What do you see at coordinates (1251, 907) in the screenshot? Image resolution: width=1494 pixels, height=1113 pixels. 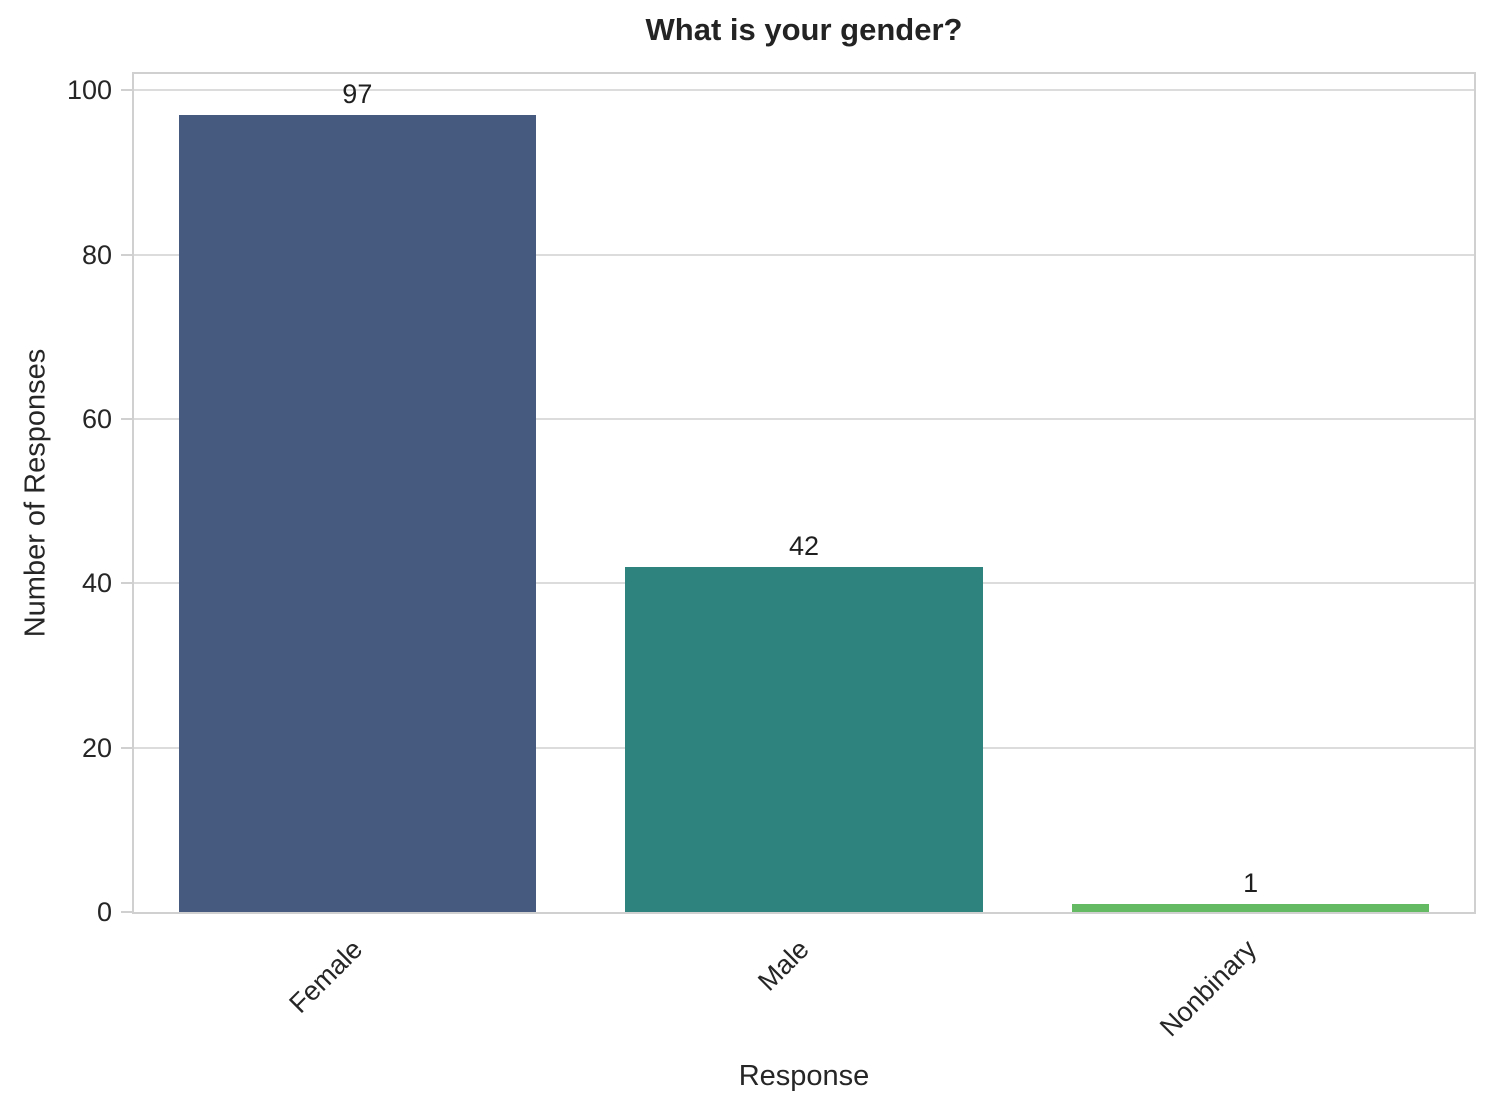 I see `bar-nonbinary` at bounding box center [1251, 907].